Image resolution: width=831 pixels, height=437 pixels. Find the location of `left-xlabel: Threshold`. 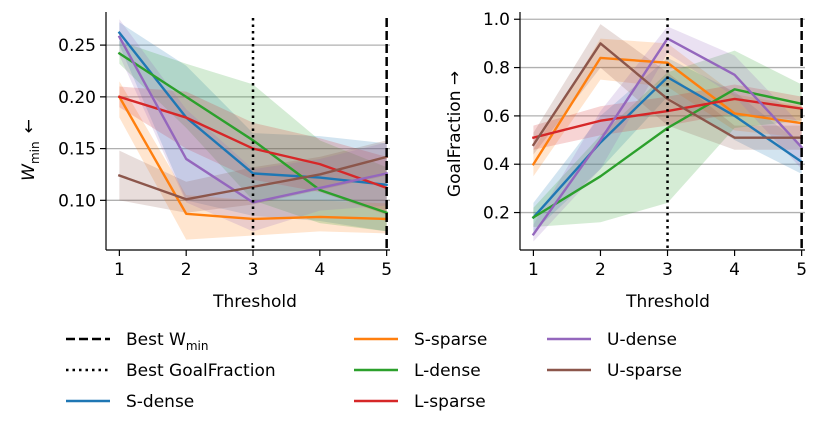

left-xlabel: Threshold is located at coordinates (254, 302).